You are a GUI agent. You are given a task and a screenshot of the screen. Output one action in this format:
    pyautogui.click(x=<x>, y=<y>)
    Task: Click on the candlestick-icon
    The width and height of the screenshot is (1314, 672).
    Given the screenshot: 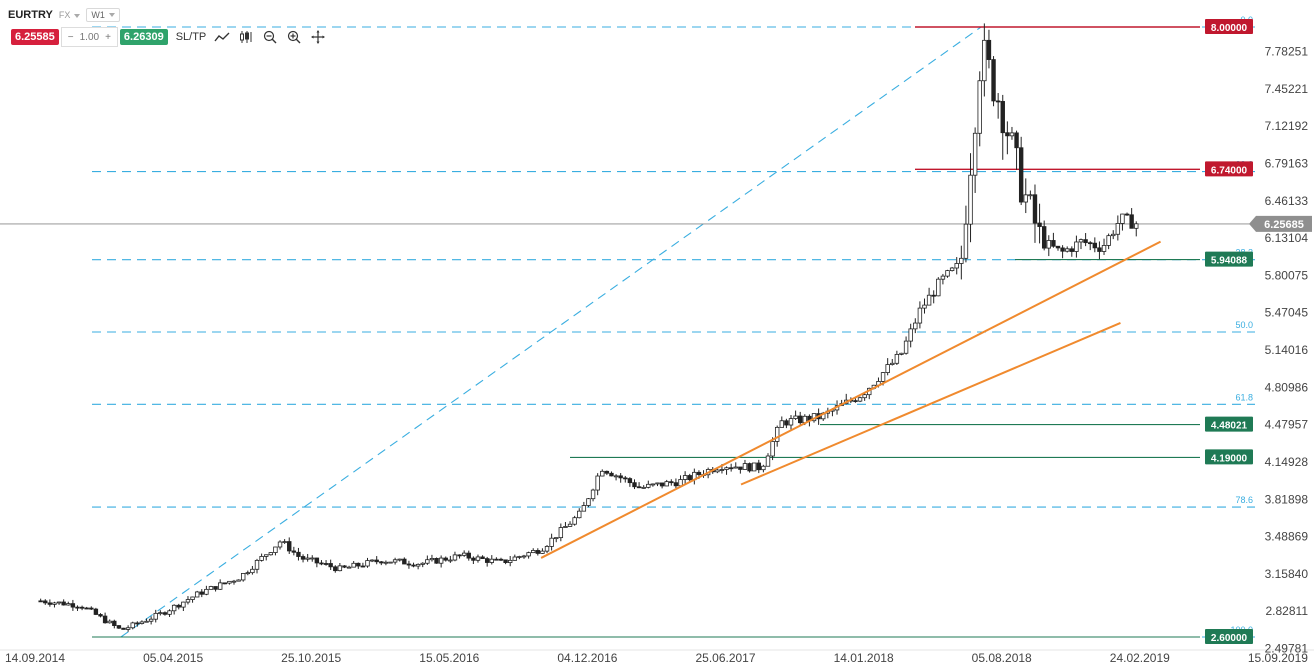 What is the action you would take?
    pyautogui.click(x=246, y=37)
    